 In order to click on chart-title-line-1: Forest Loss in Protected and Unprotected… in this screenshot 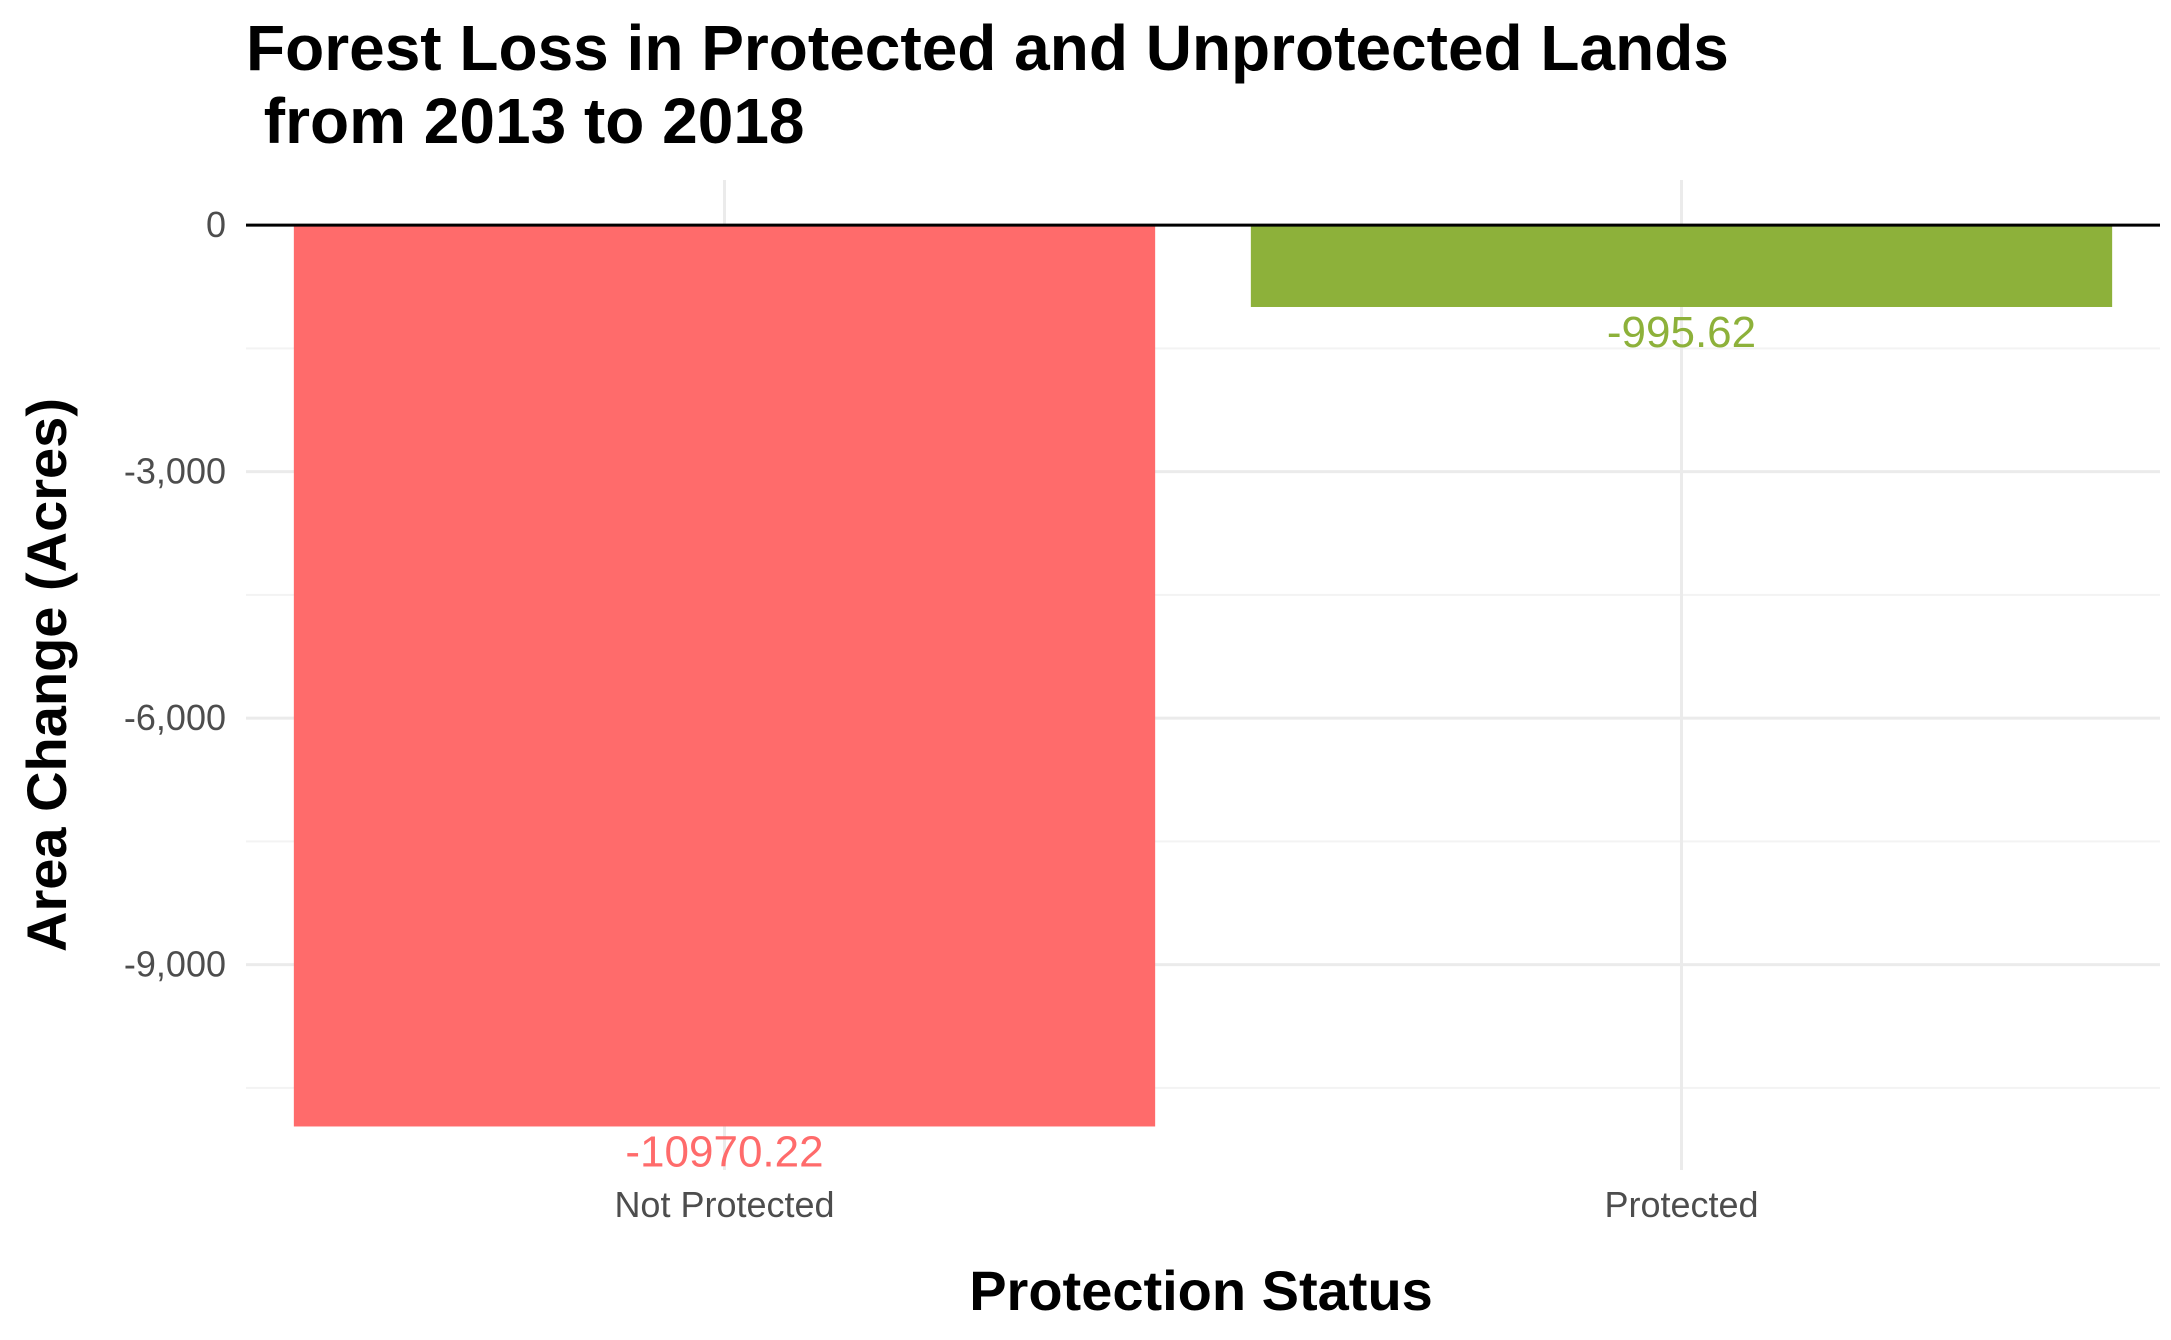, I will do `click(987, 48)`.